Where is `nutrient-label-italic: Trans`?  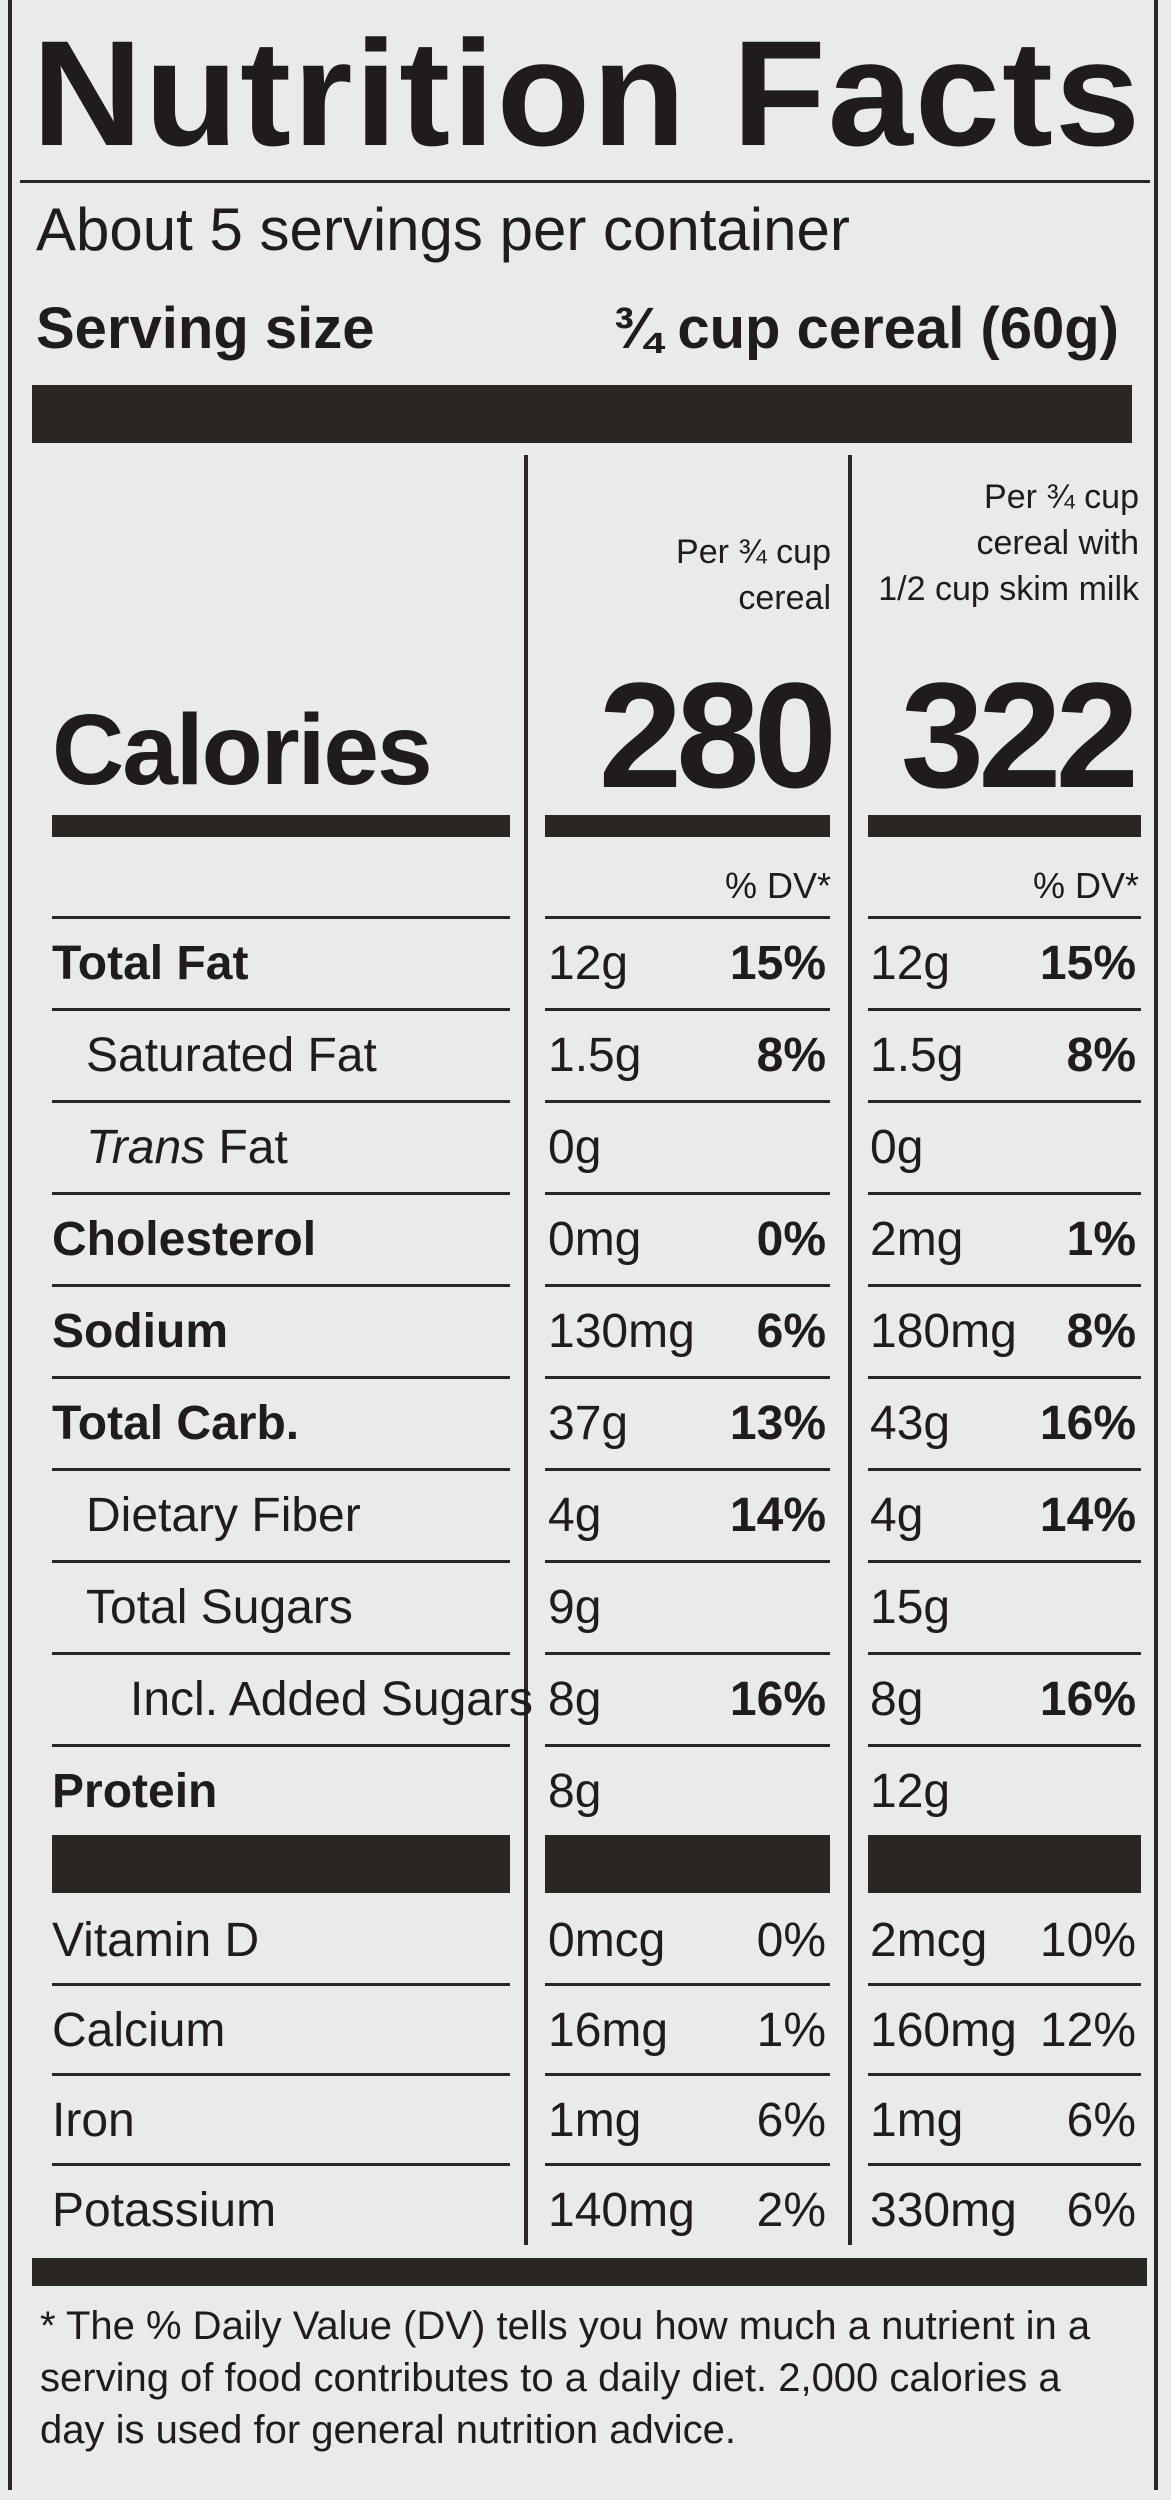 nutrient-label-italic: Trans is located at coordinates (146, 1147).